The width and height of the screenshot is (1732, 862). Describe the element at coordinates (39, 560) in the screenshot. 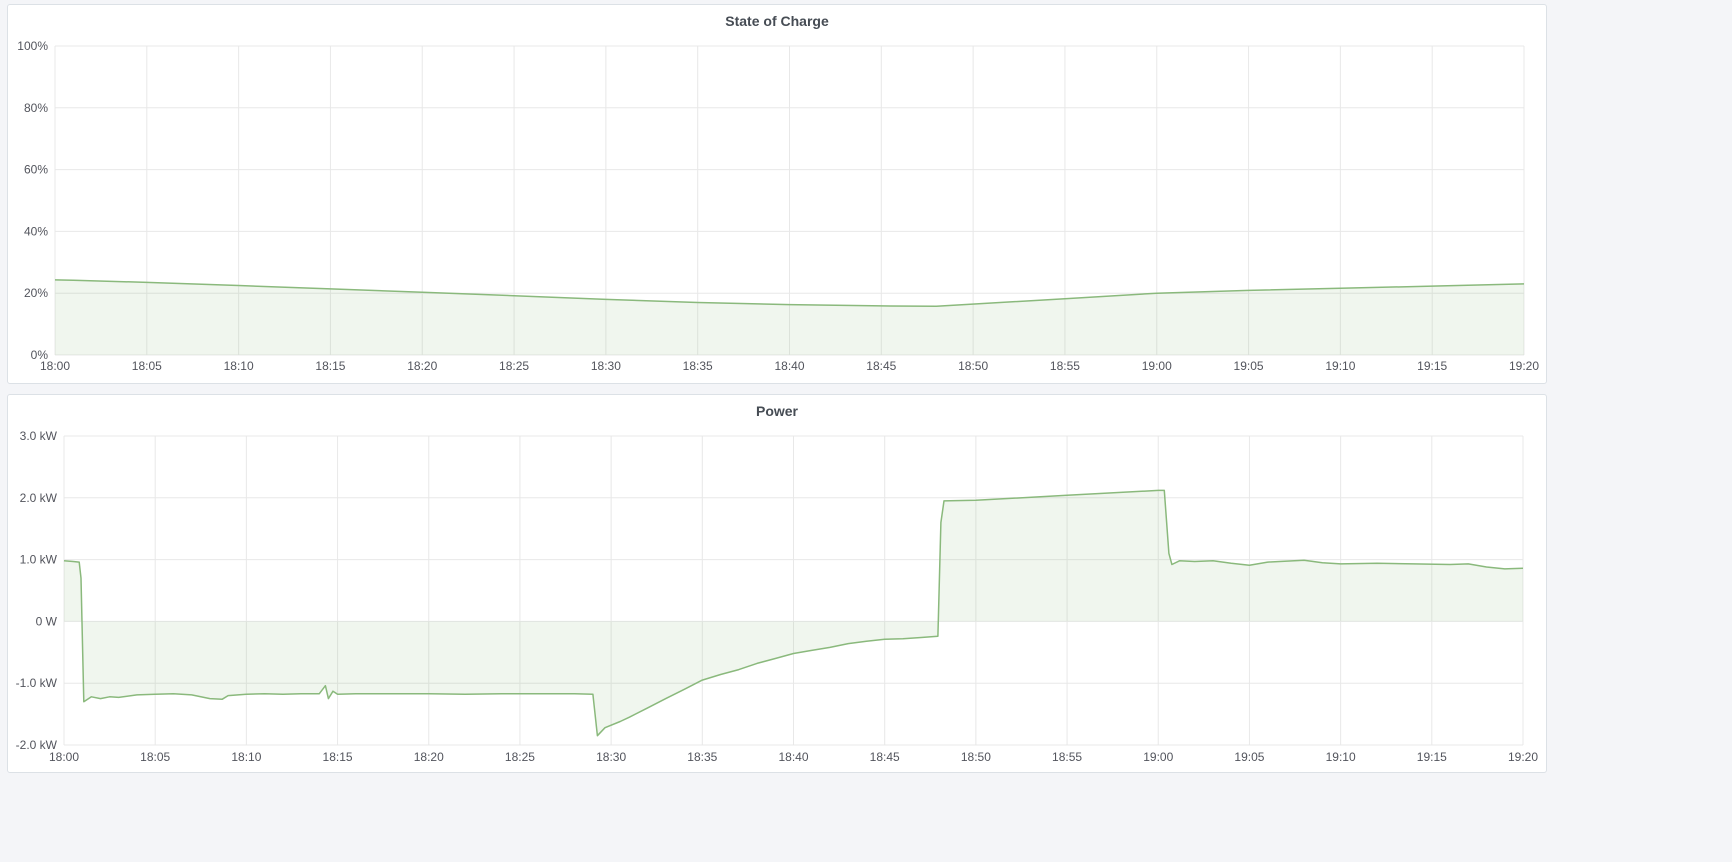

I see `y-tick-label: 1.0 kW` at that location.